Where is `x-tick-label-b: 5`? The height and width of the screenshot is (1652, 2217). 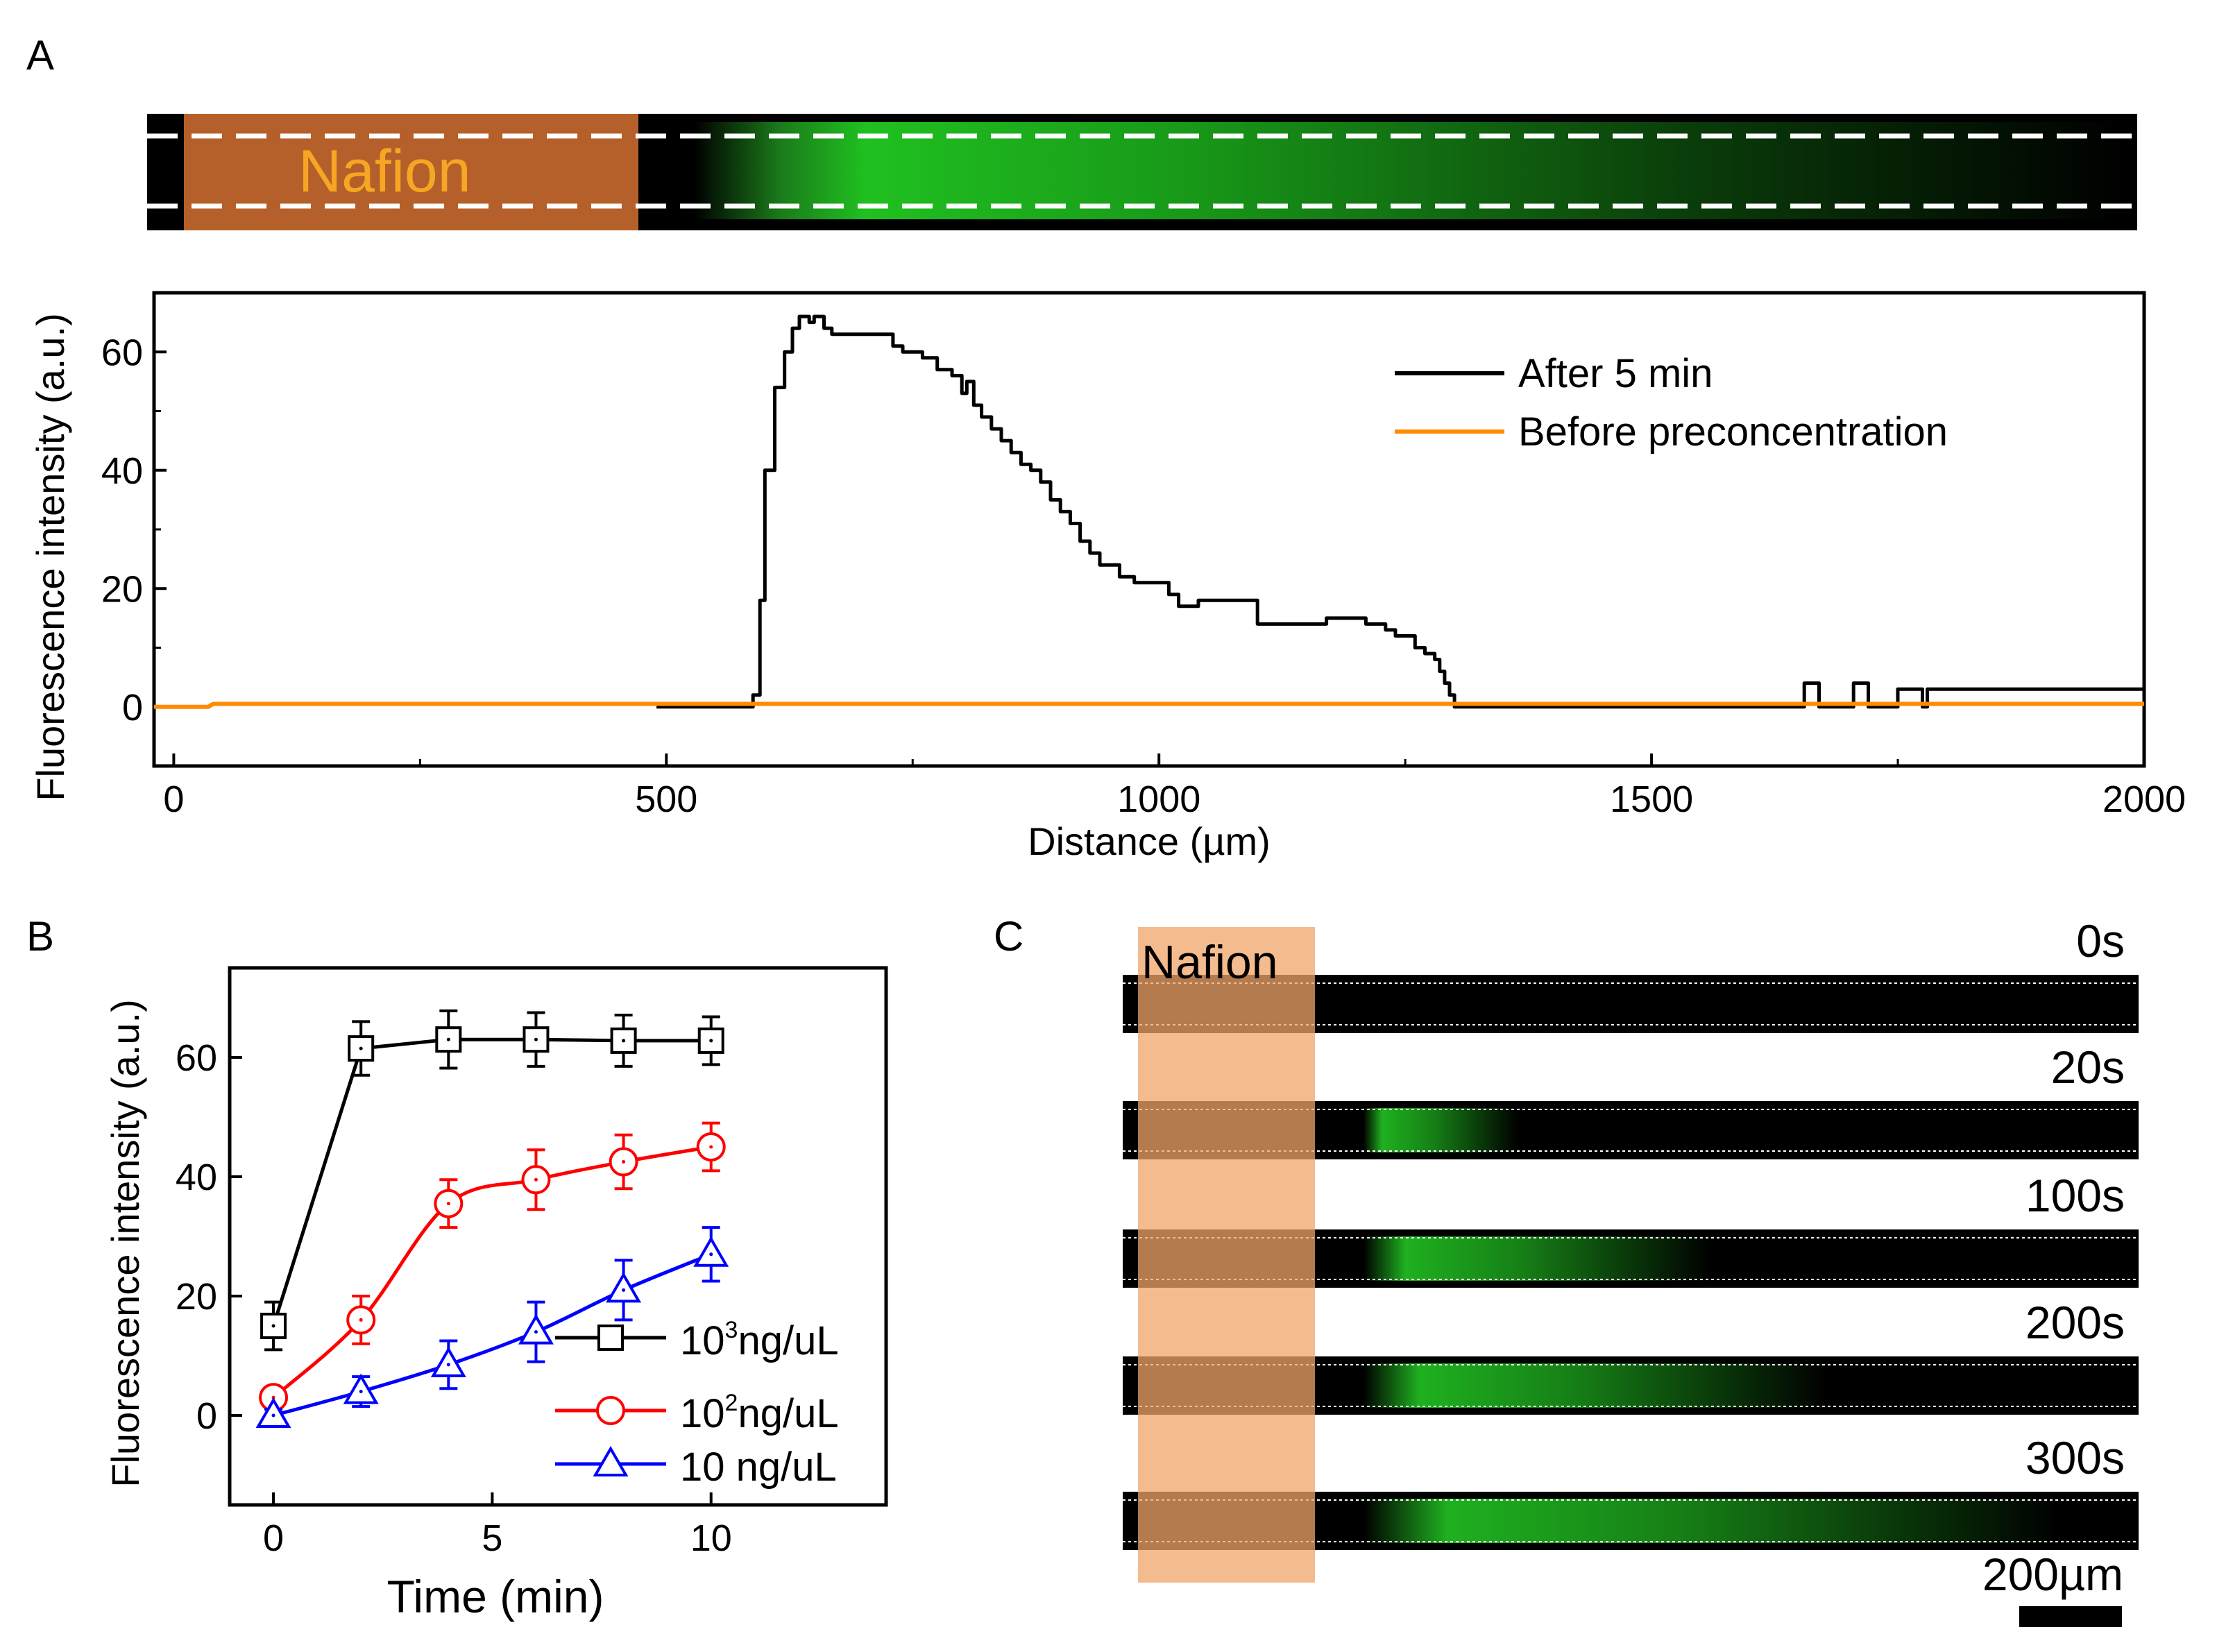 x-tick-label-b: 5 is located at coordinates (492, 1538).